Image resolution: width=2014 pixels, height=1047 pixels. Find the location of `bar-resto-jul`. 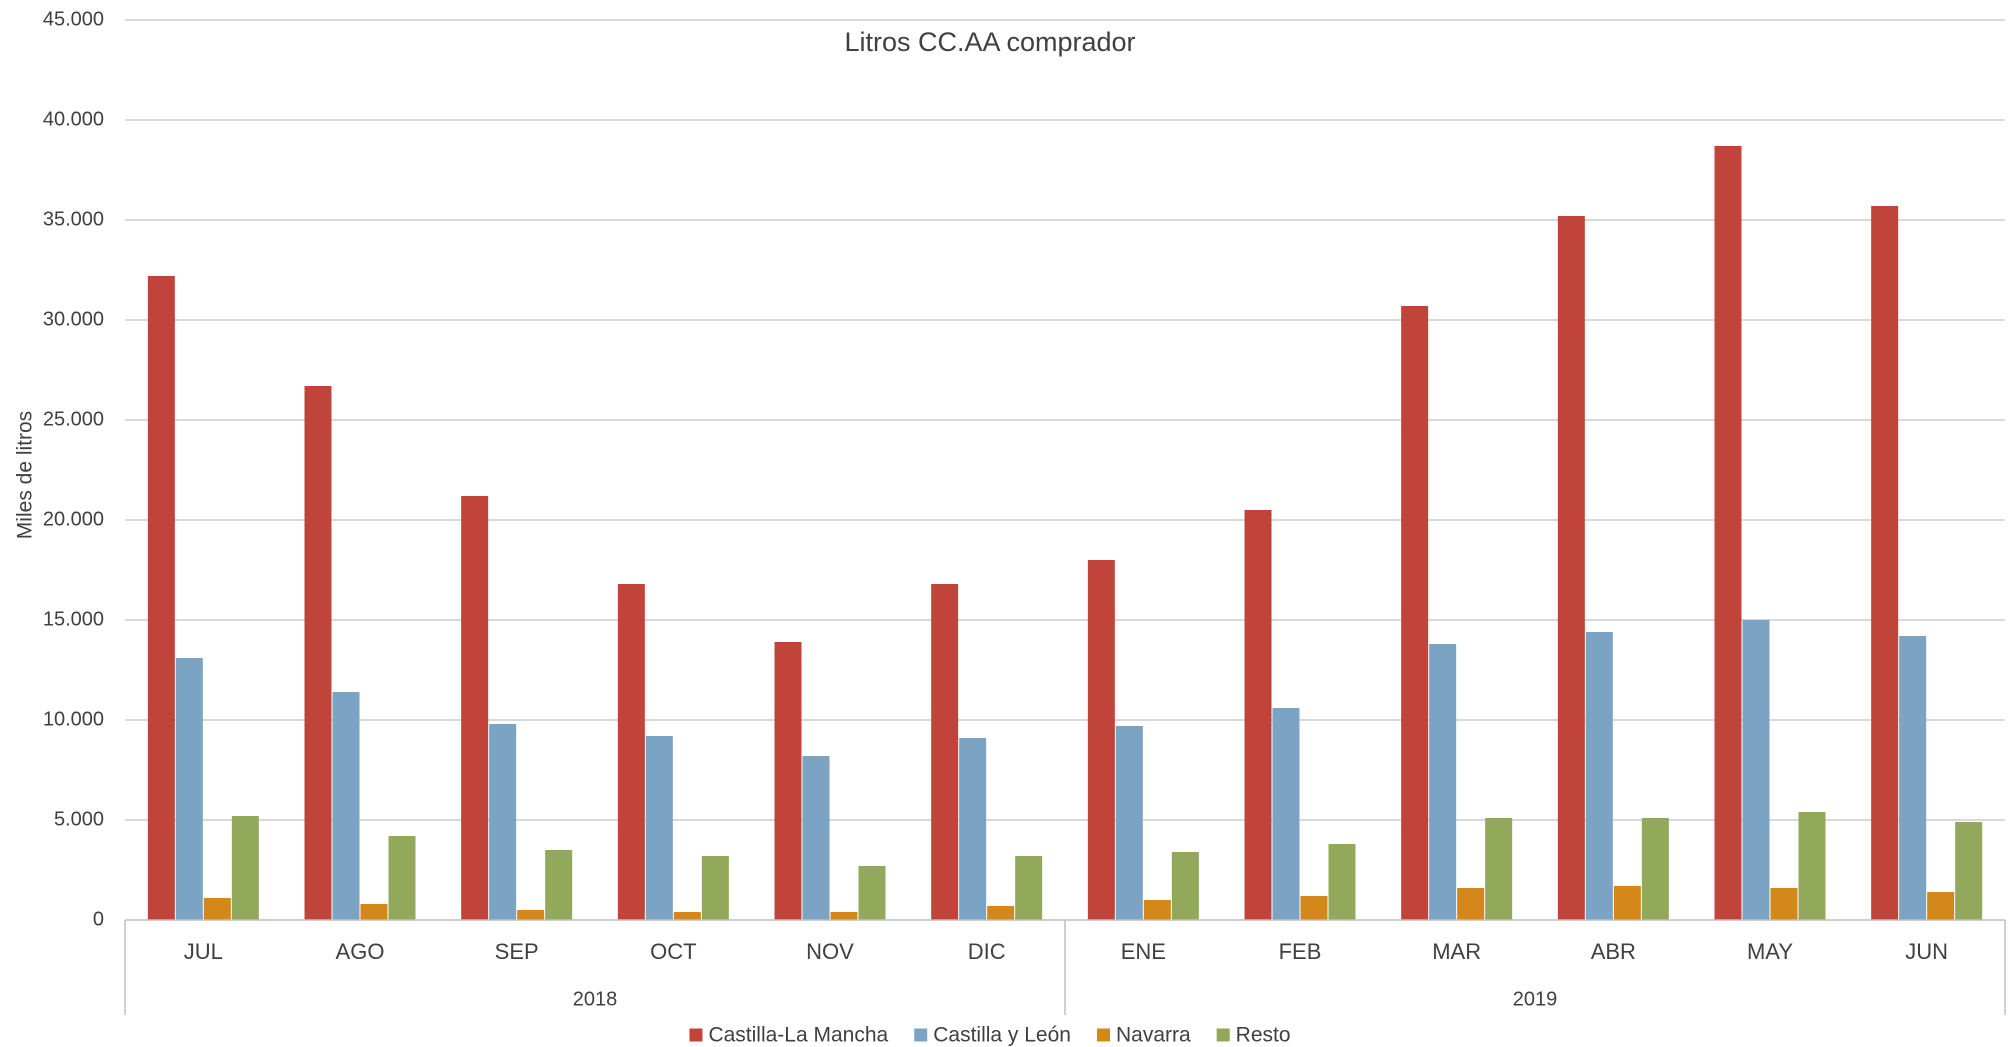

bar-resto-jul is located at coordinates (245, 868).